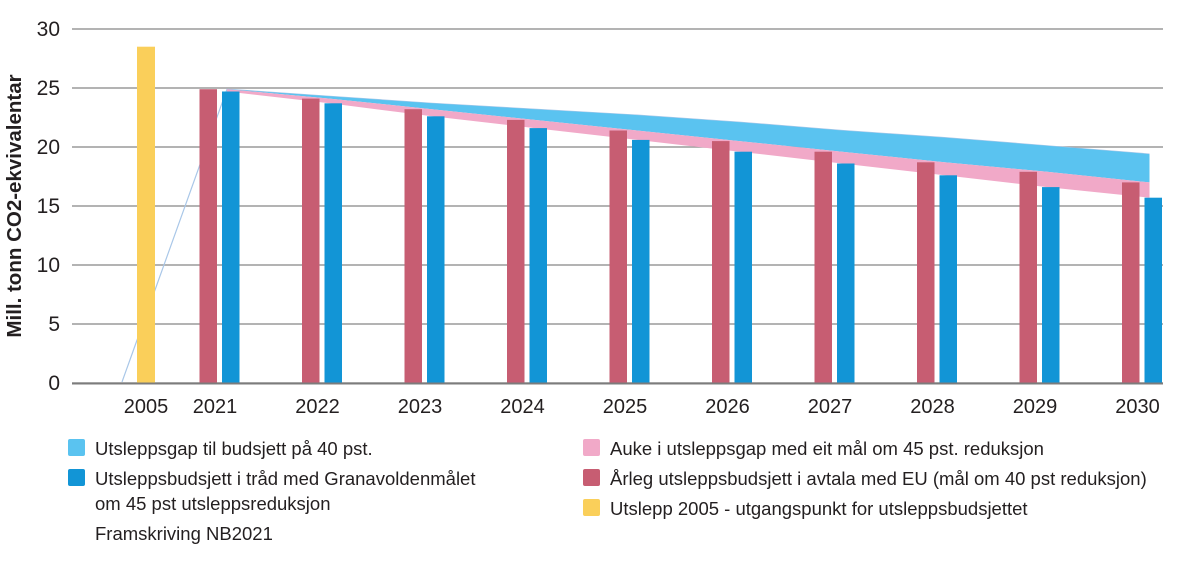  Describe the element at coordinates (688, 136) in the screenshot. I see `gap-40-area` at that location.